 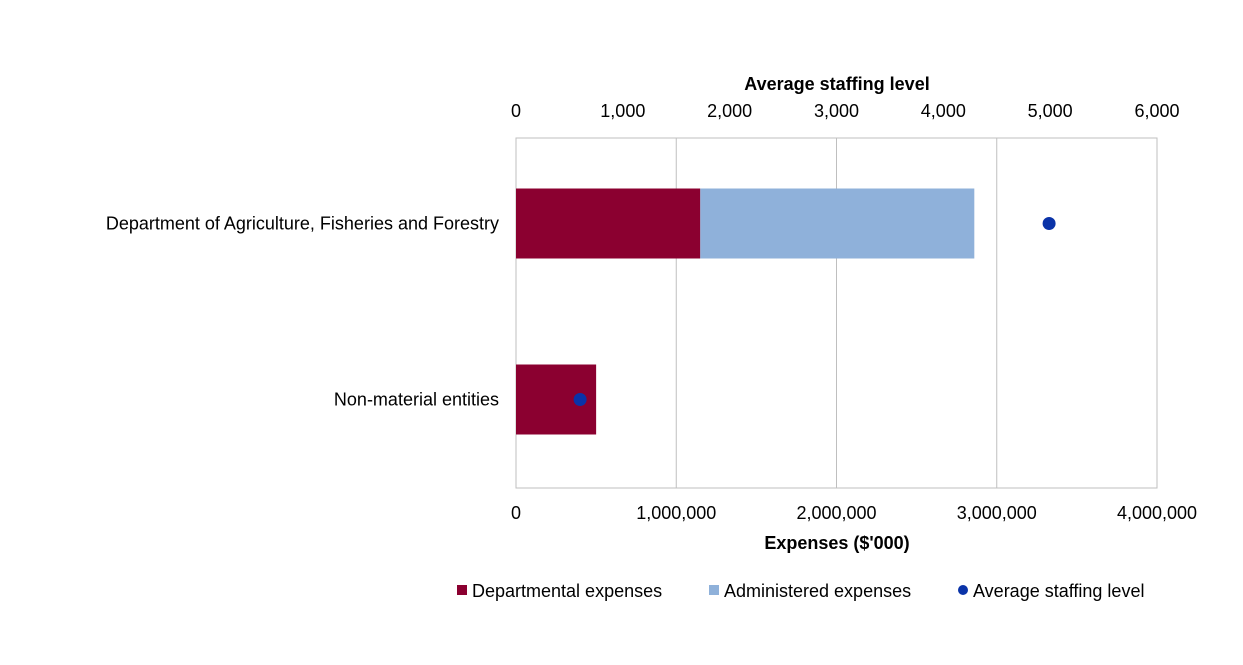 I want to click on bar-administered-expenses, so click(x=837, y=223).